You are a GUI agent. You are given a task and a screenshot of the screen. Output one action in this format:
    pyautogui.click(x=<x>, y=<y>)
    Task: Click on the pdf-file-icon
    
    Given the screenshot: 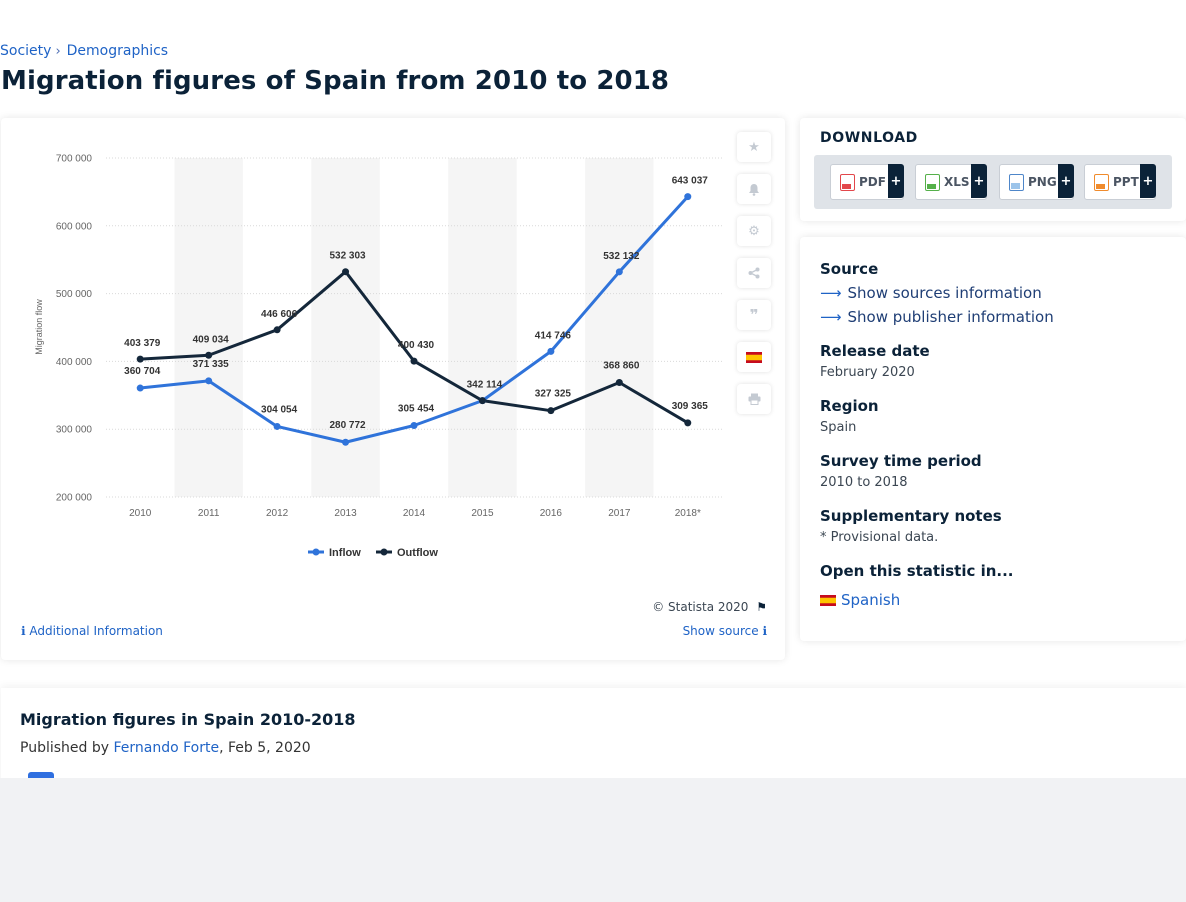 What is the action you would take?
    pyautogui.click(x=847, y=182)
    